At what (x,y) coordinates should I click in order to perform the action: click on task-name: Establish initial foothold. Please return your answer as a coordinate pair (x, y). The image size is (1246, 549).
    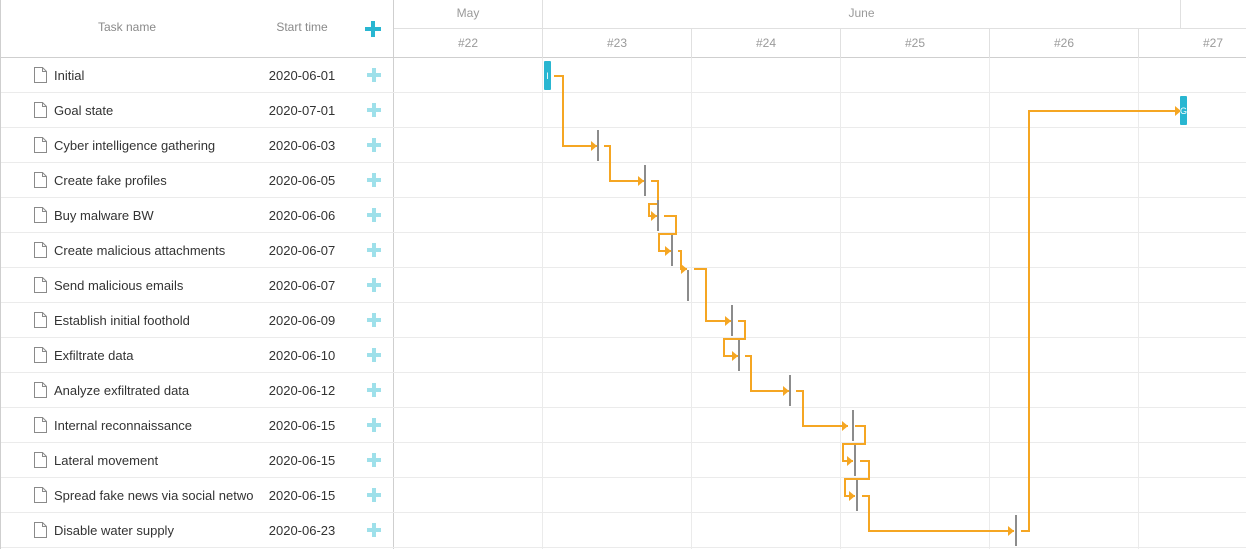
    Looking at the image, I should click on (122, 320).